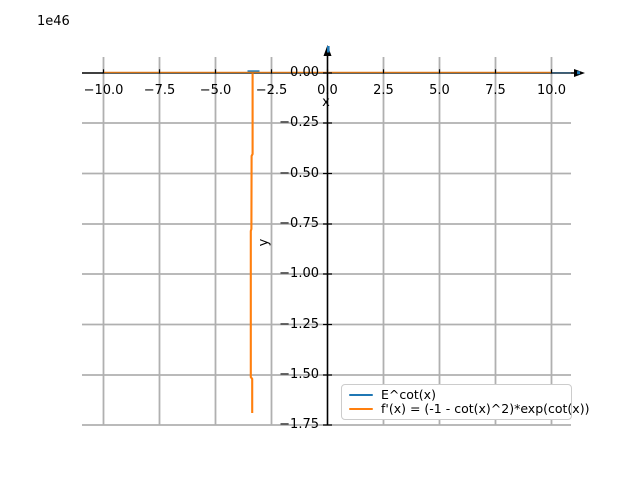 This screenshot has width=640, height=480. What do you see at coordinates (299, 374) in the screenshot?
I see `y-tick-label: −1.50` at bounding box center [299, 374].